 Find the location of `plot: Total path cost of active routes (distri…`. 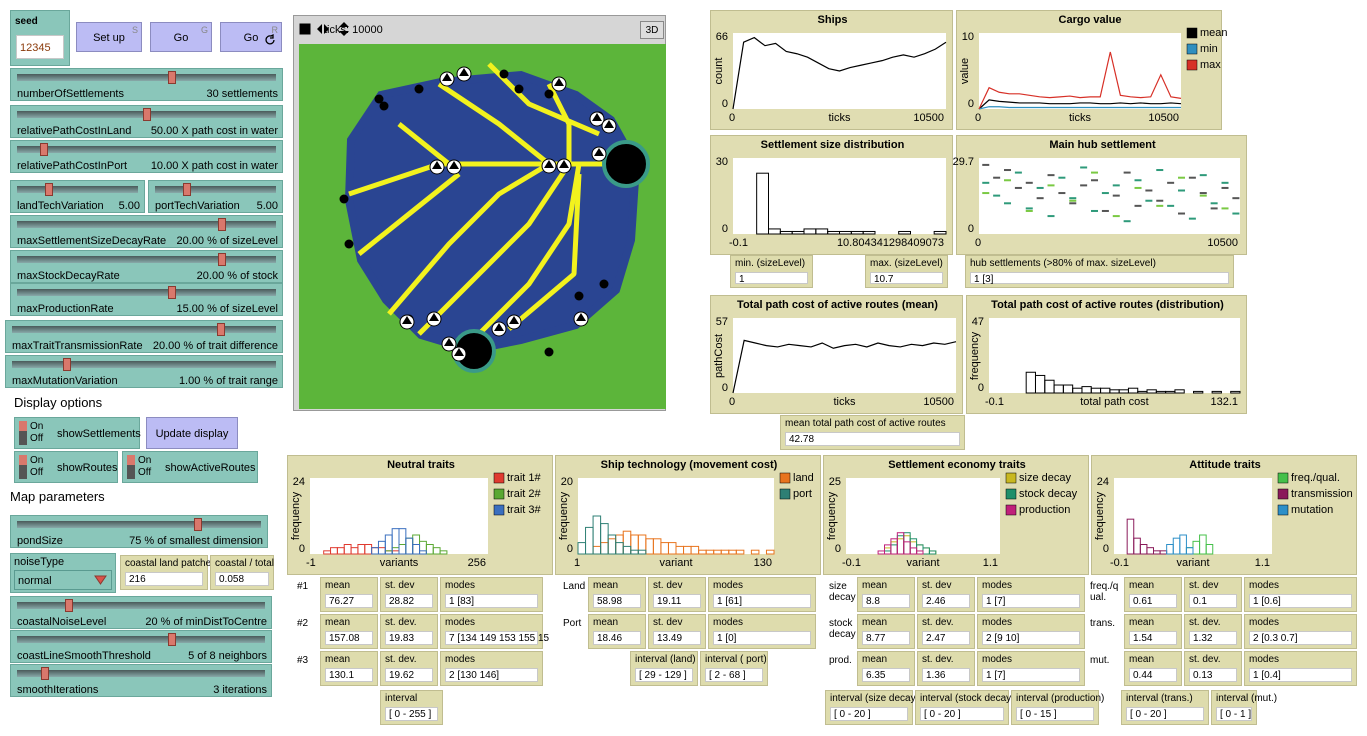

plot: Total path cost of active routes (distri… is located at coordinates (1106, 354).